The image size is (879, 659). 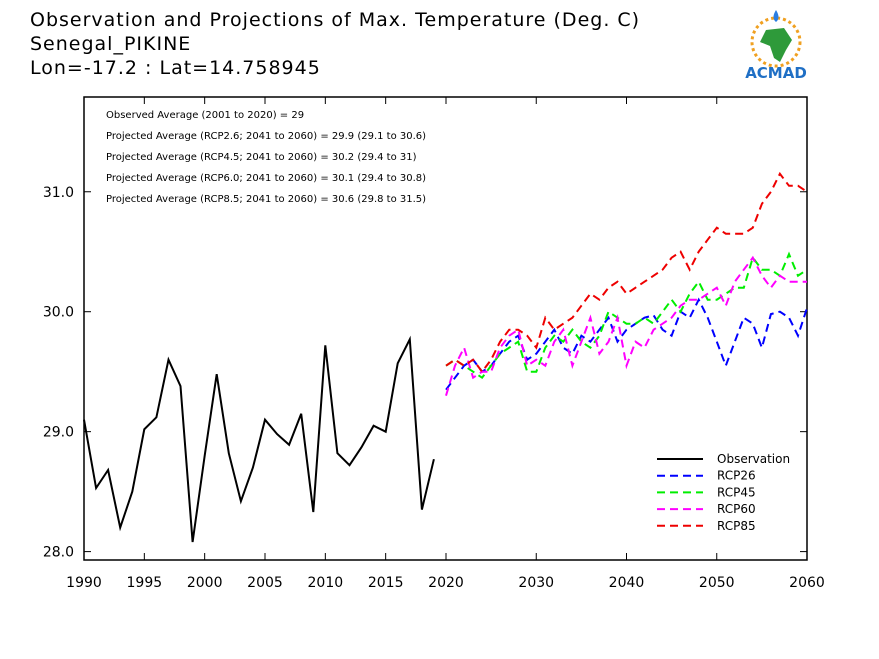 I want to click on chart-subtitle: Senegal_PIKINE, so click(x=110, y=44).